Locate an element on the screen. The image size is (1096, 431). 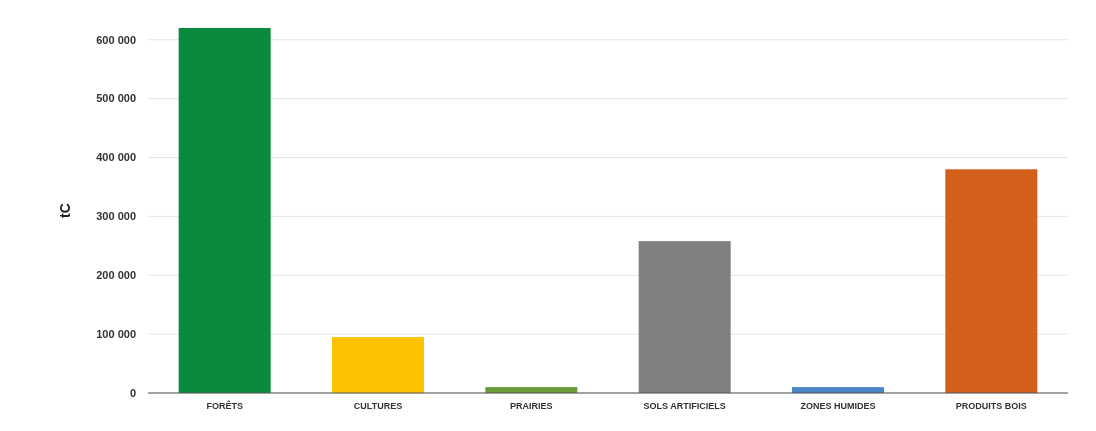
y-axis-title: tC is located at coordinates (65, 210).